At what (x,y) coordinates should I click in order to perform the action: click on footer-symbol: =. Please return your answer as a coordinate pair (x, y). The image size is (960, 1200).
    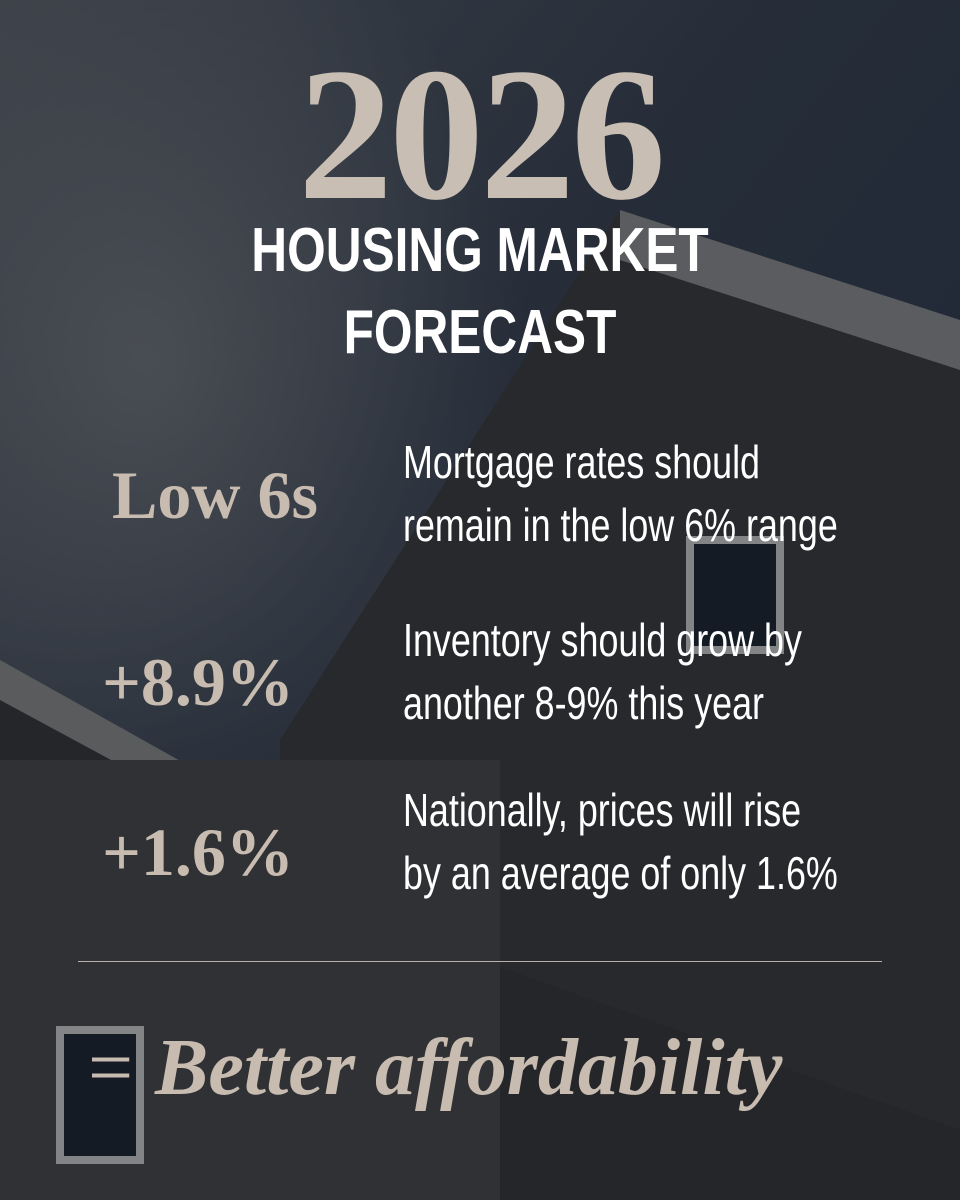
    Looking at the image, I should click on (111, 1068).